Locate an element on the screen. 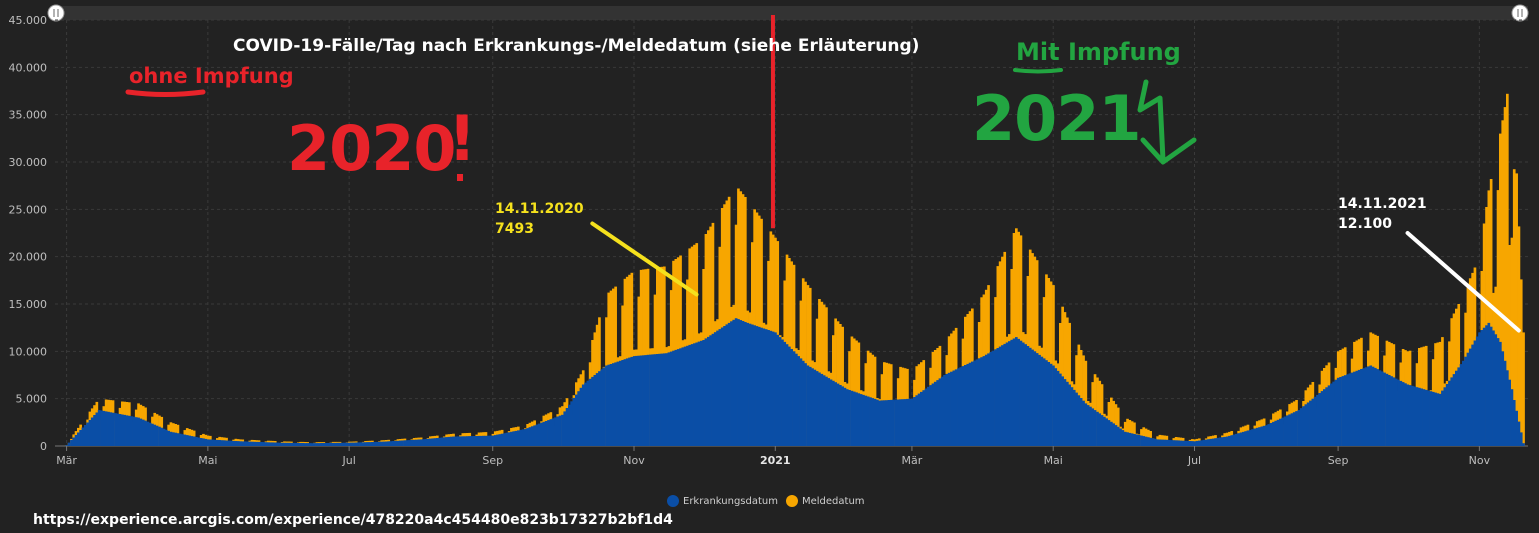 The image size is (1539, 533). legend-item-meldedatum: Meldedatum is located at coordinates (825, 501).